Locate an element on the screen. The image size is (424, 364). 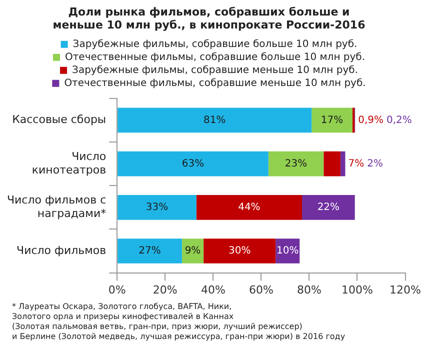
data-label: 33% is located at coordinates (157, 207).